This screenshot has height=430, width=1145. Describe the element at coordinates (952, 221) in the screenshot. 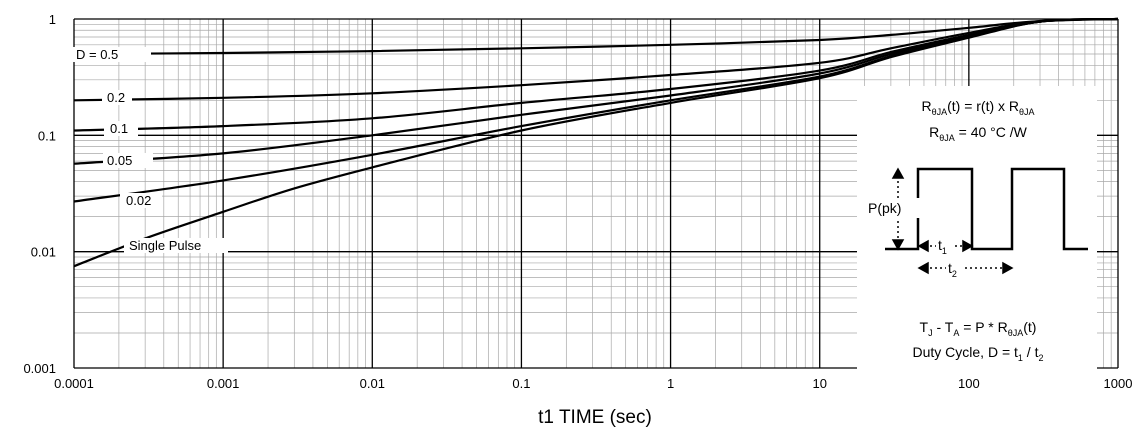

I see `pulse-dimension-arrows` at that location.